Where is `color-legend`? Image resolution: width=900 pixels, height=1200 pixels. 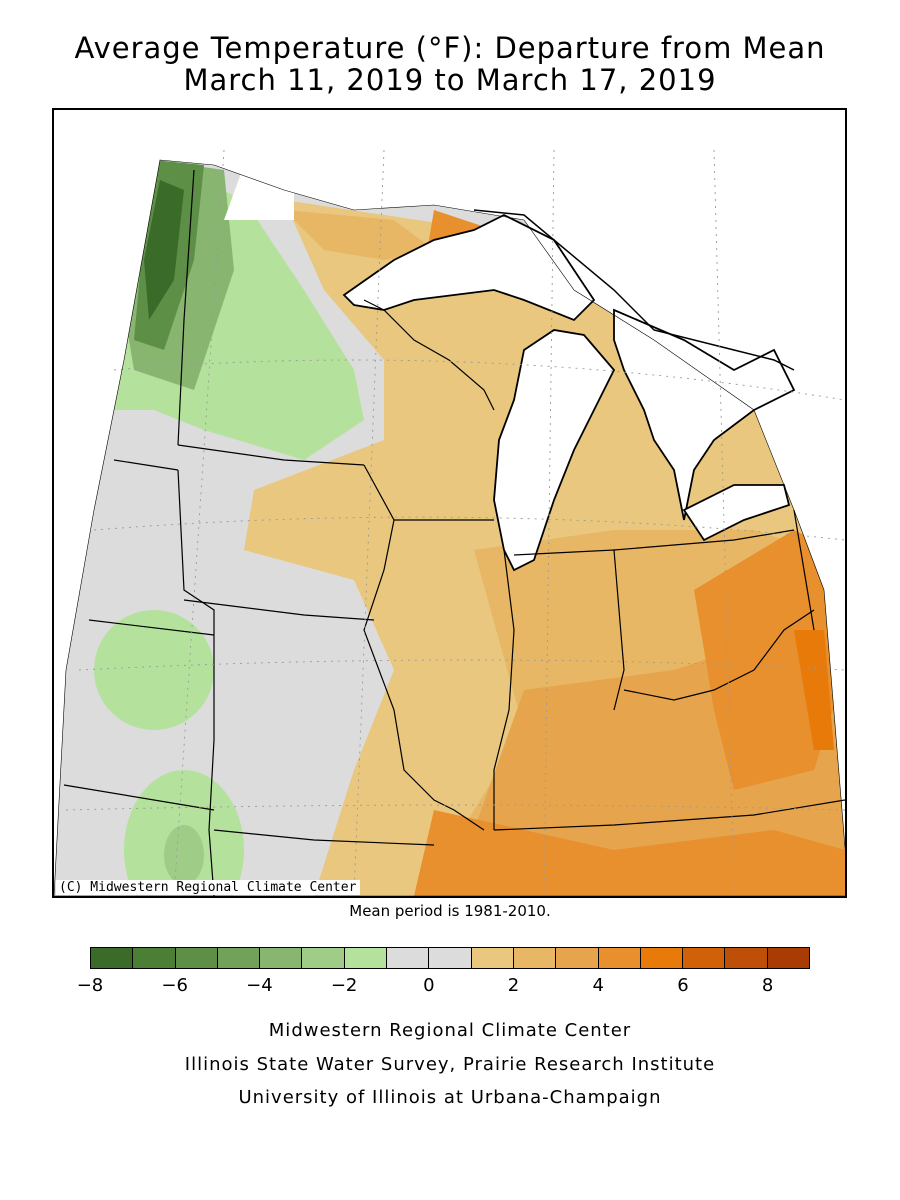
color-legend is located at coordinates (450, 958).